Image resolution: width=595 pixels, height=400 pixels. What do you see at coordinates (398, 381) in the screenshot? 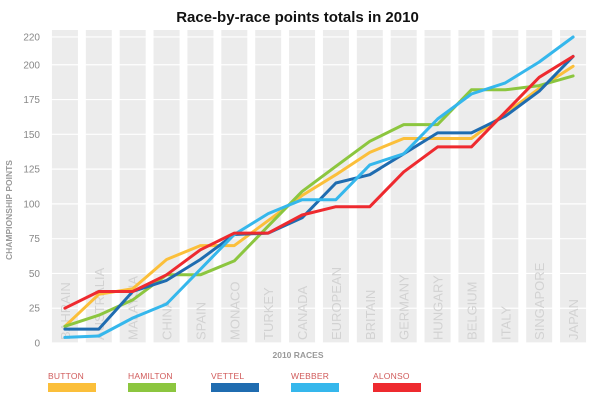
I see `legend-item-alonso: ALONSO` at bounding box center [398, 381].